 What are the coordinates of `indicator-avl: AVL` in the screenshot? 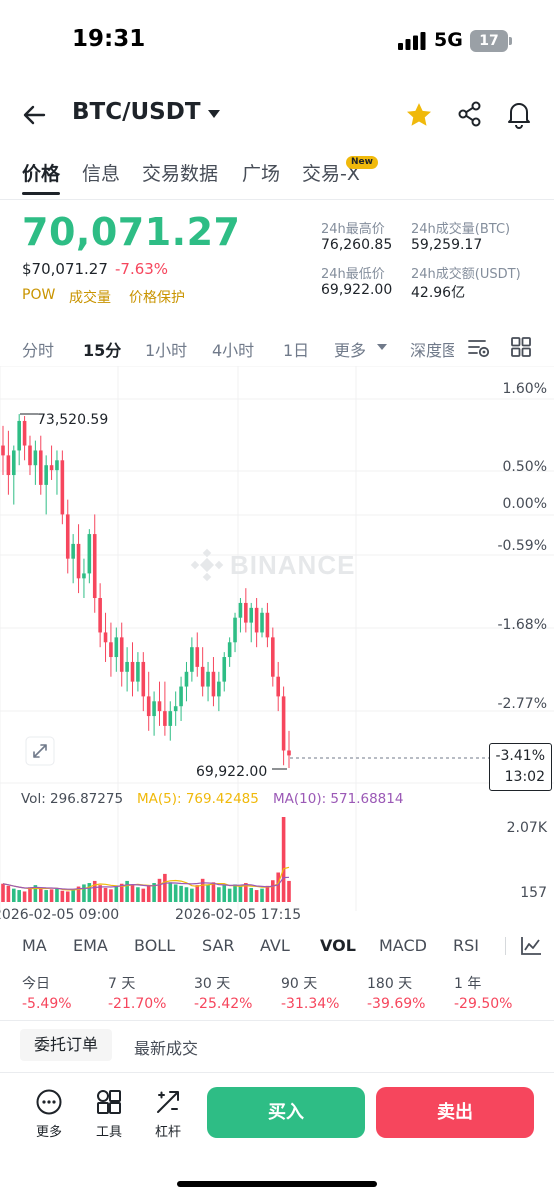 It's located at (275, 945).